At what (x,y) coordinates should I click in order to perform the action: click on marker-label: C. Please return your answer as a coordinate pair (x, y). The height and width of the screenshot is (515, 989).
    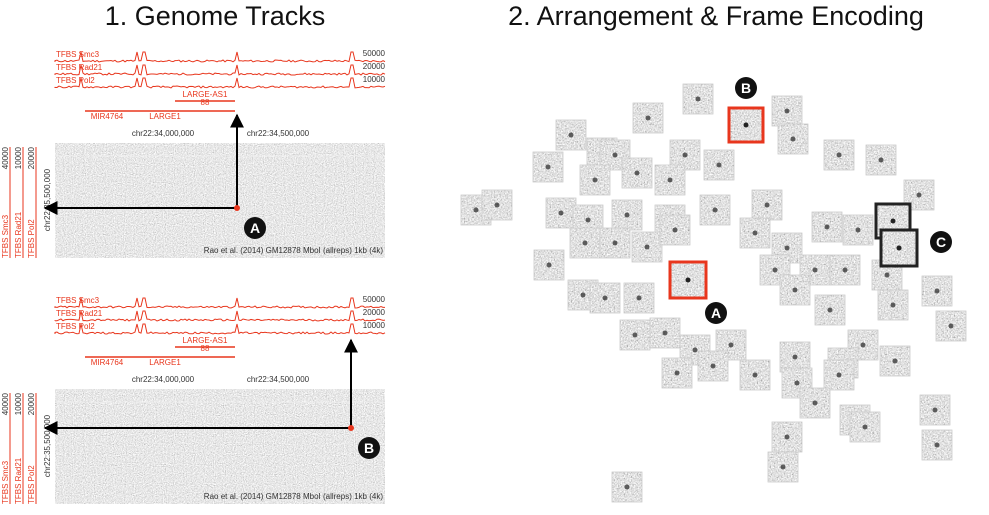
    Looking at the image, I should click on (941, 242).